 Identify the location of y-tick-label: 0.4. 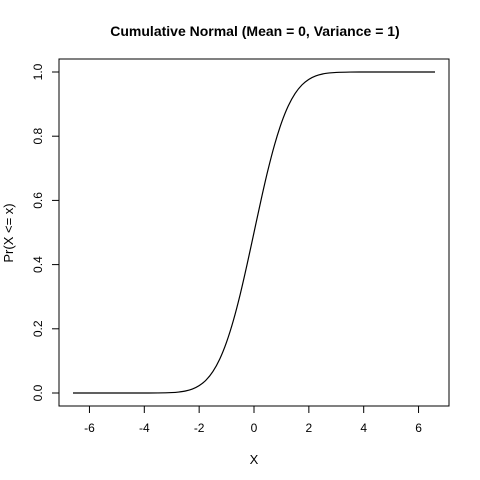
(38, 264).